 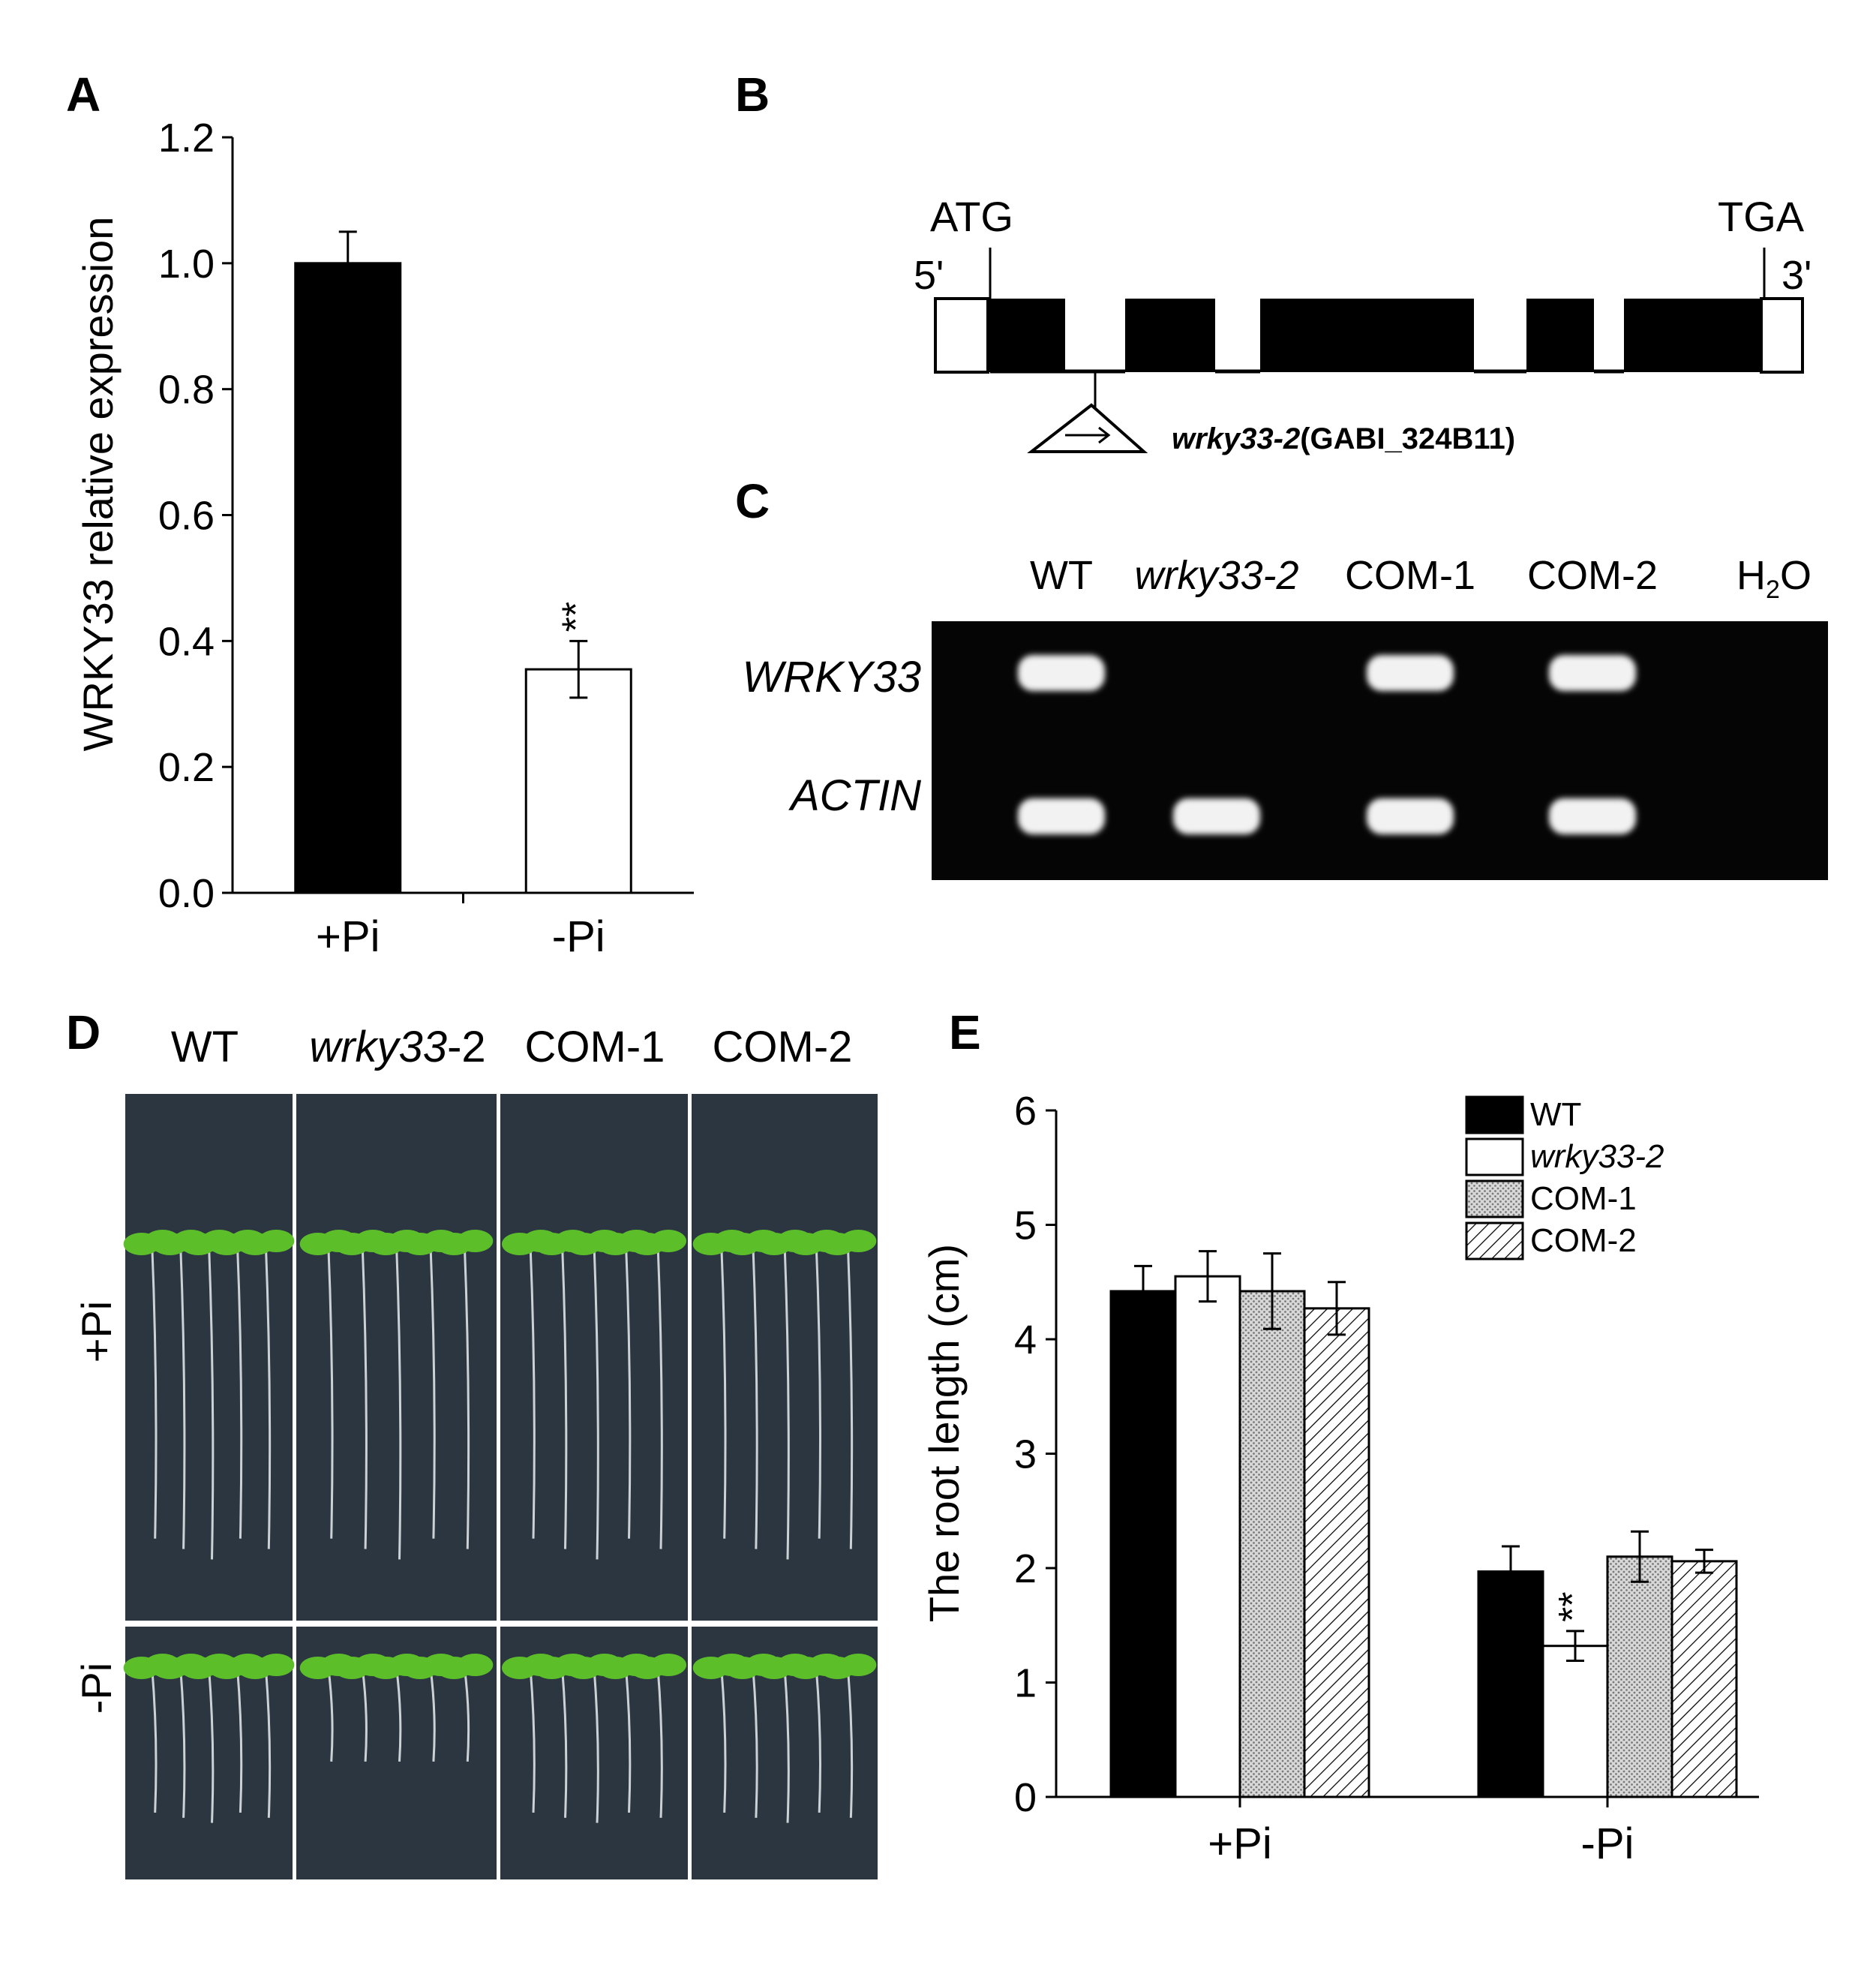 What do you see at coordinates (83, 1032) in the screenshot?
I see `panel-label-d: D` at bounding box center [83, 1032].